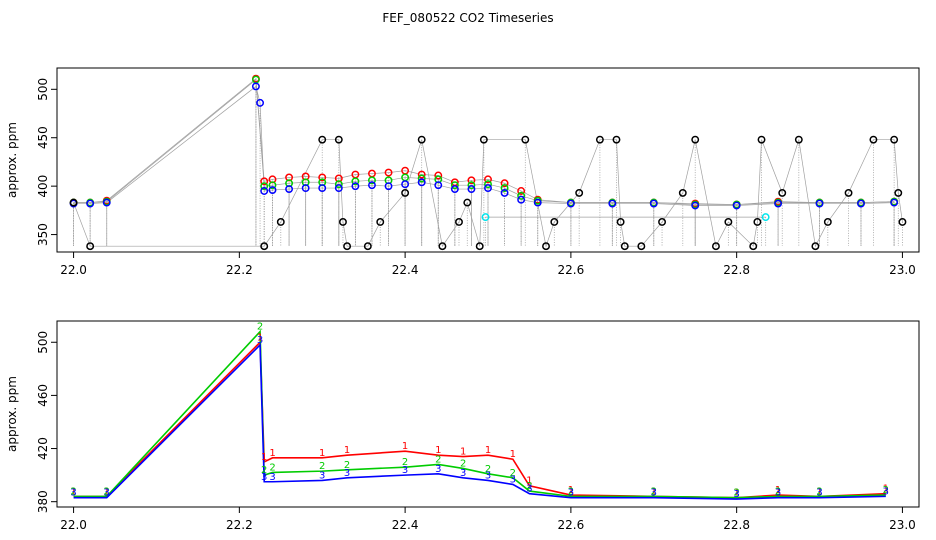 The image size is (936, 540). Describe the element at coordinates (239, 525) in the screenshot. I see `x-tick-label: 22.2` at that location.